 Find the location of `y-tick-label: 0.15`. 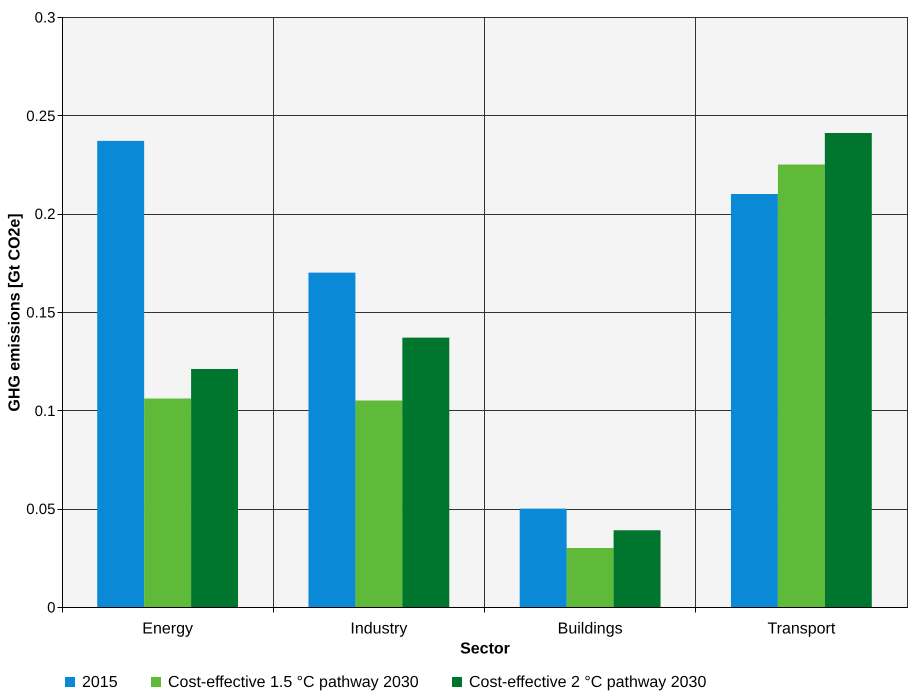

y-tick-label: 0.15 is located at coordinates (41, 313).